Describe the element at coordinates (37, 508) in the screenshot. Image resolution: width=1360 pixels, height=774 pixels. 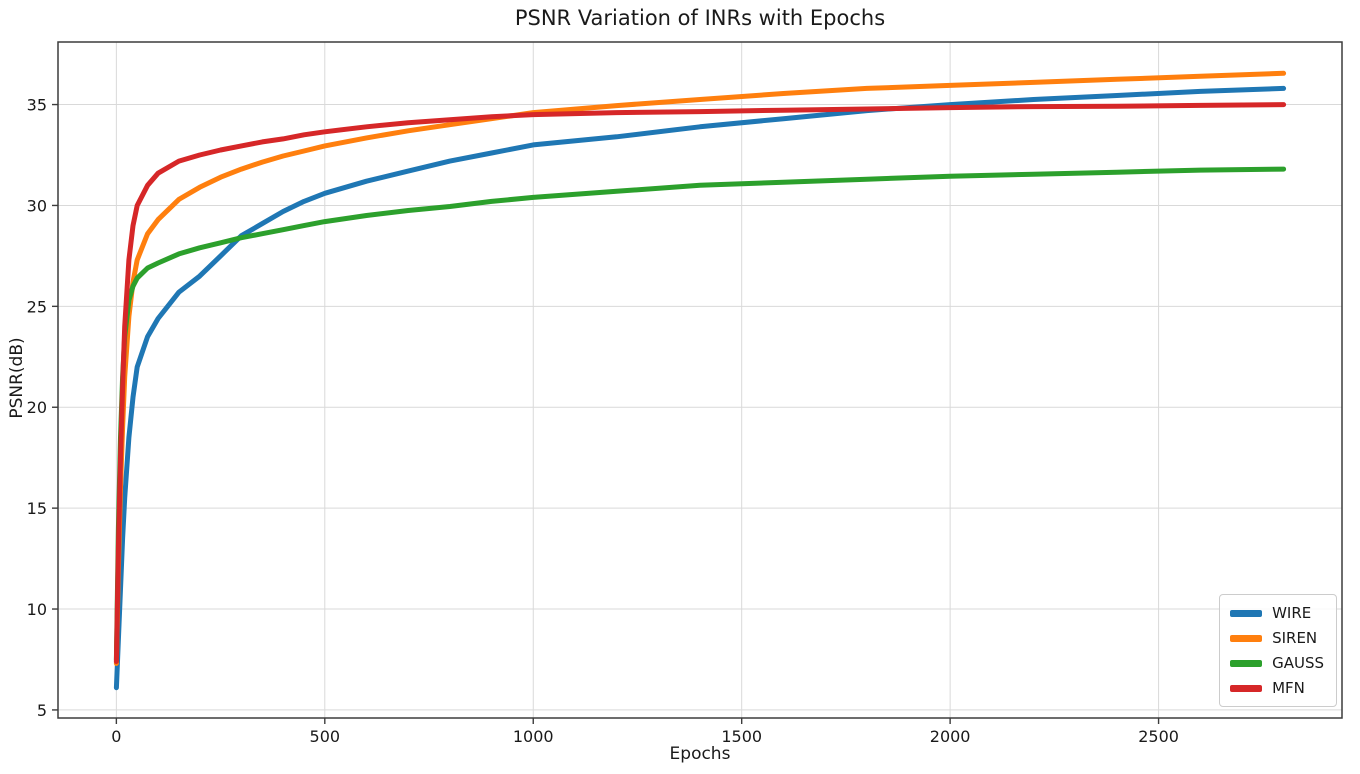
I see `y-tick-label: 15` at that location.